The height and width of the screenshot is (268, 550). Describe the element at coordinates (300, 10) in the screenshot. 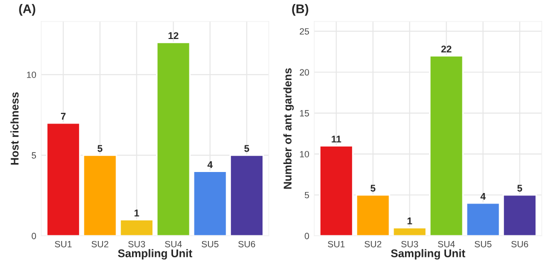

I see `chart-title: (B)` at that location.